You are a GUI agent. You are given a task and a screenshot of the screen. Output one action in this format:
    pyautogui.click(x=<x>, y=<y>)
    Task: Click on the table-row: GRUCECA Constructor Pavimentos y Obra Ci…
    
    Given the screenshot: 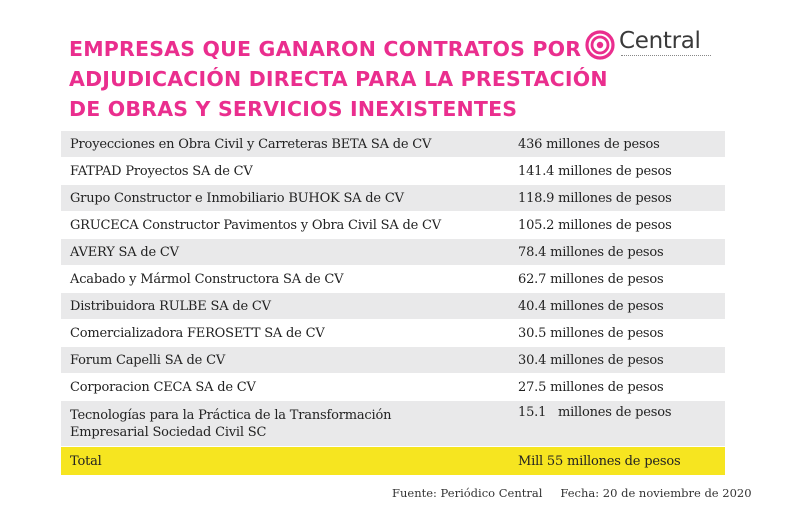 What is the action you would take?
    pyautogui.click(x=393, y=225)
    